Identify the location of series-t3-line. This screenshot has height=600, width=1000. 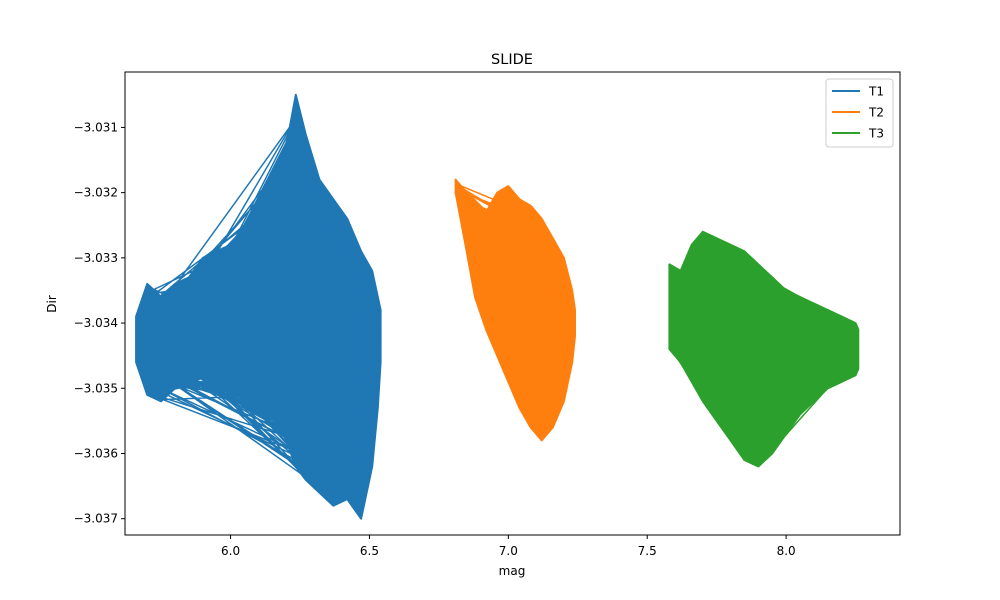
(763, 349).